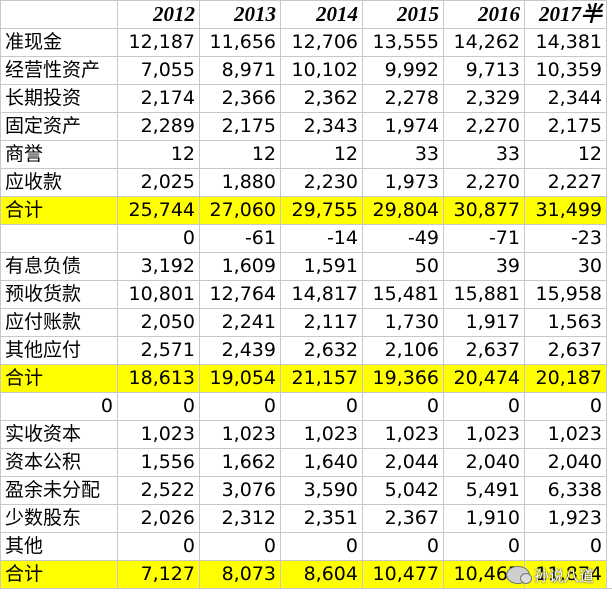 The width and height of the screenshot is (612, 595). I want to click on year-header-cell: 2012, so click(158, 14).